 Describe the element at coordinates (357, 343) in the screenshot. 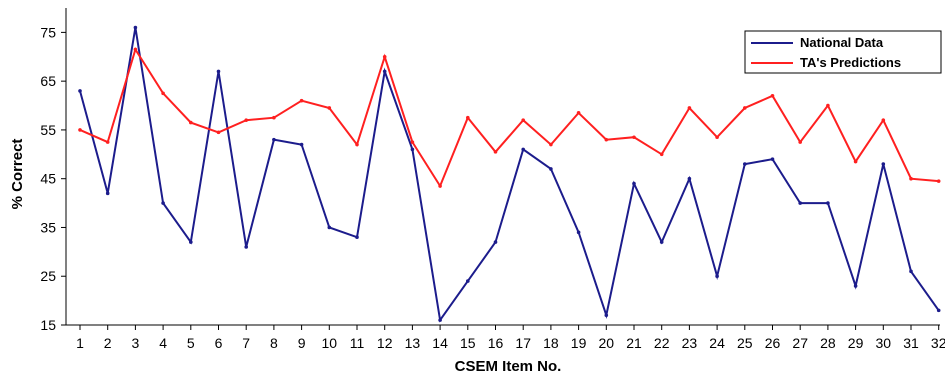

I see `x-tick-label: 11` at that location.